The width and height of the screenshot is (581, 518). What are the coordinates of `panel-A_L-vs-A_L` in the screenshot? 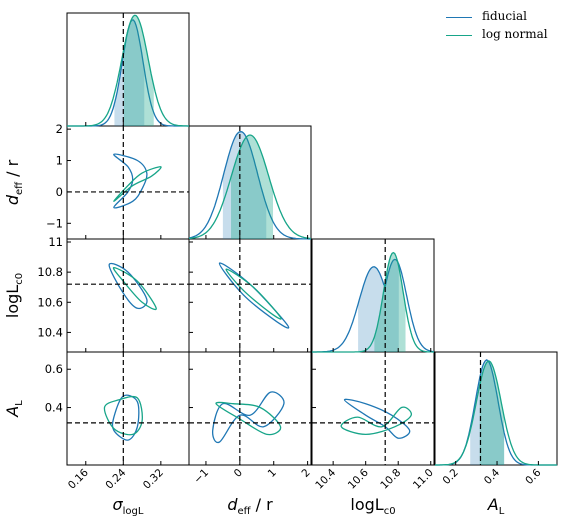 It's located at (496, 408).